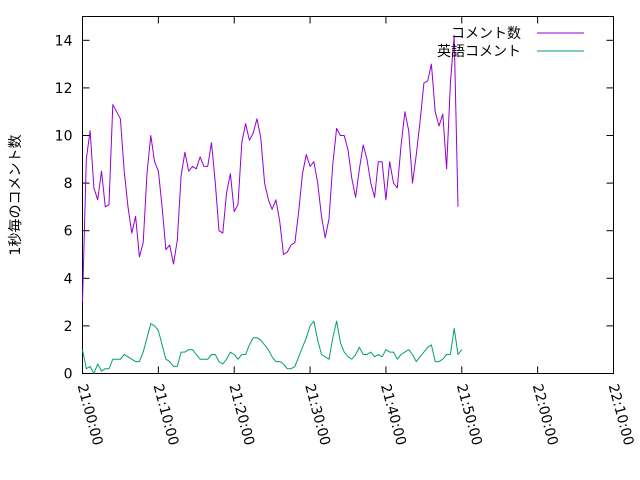 The height and width of the screenshot is (480, 640). Describe the element at coordinates (621, 414) in the screenshot. I see `x-tick-label: 22:10:00` at that location.